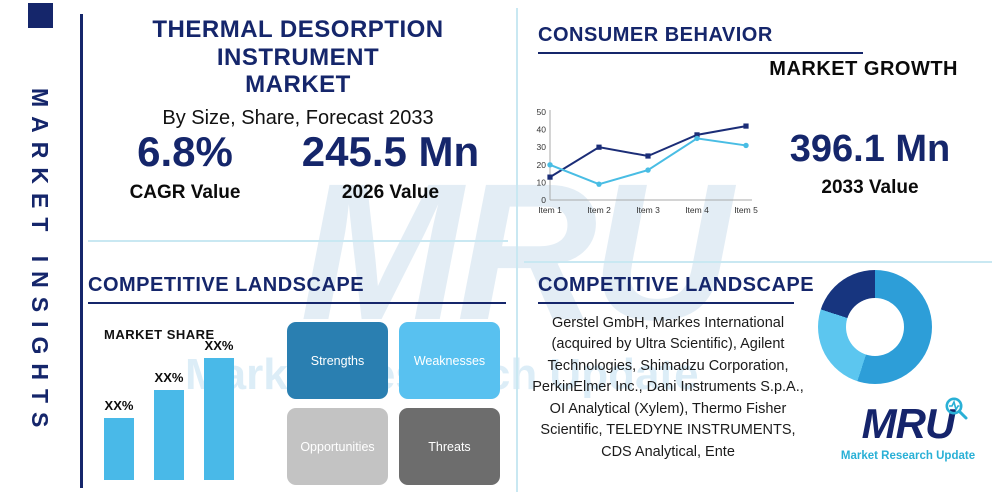  I want to click on swot-opportunities-card: Opportunities, so click(337, 446).